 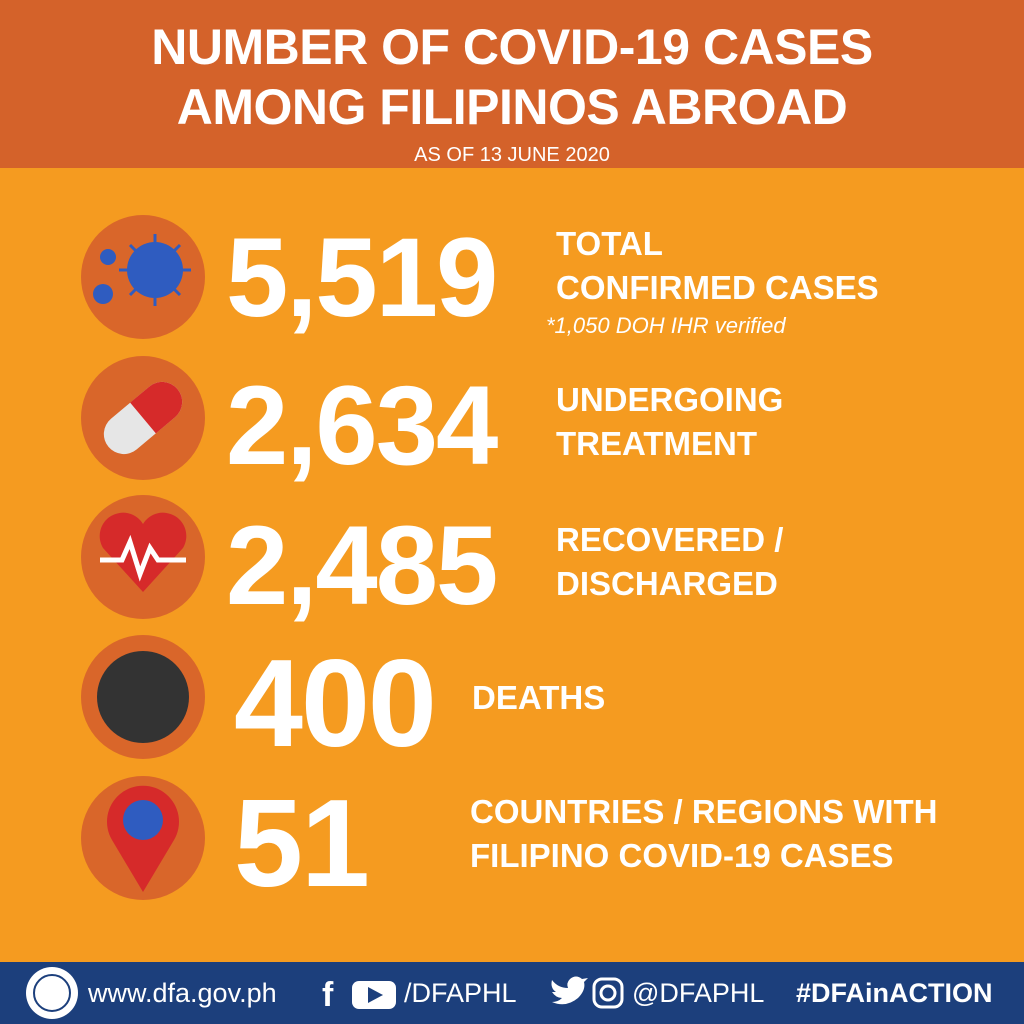 What do you see at coordinates (143, 697) in the screenshot?
I see `deaths-icon` at bounding box center [143, 697].